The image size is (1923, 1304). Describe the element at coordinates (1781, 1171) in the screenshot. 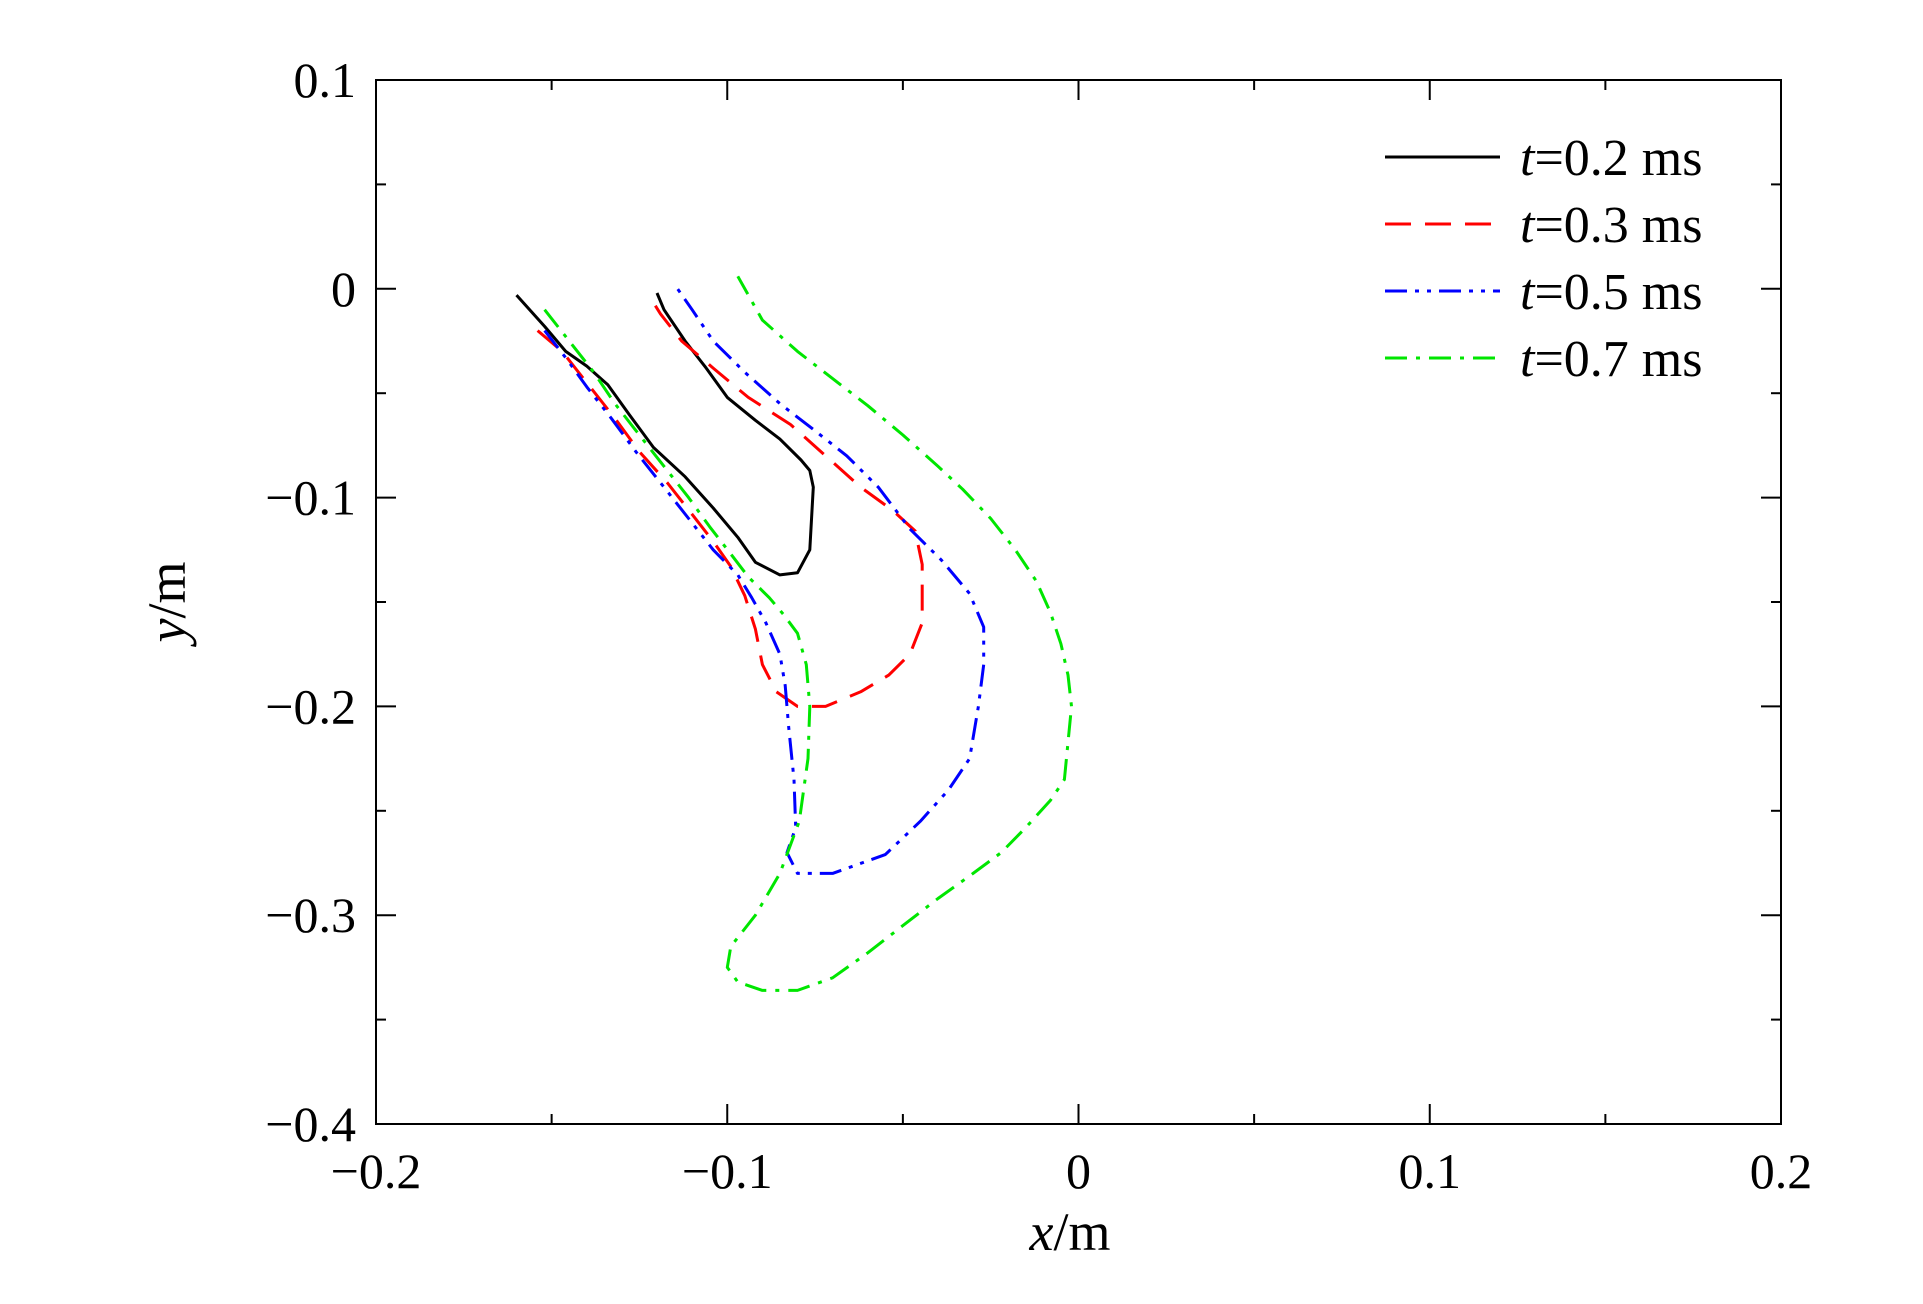

I see `x-tick-label: 0.2` at that location.